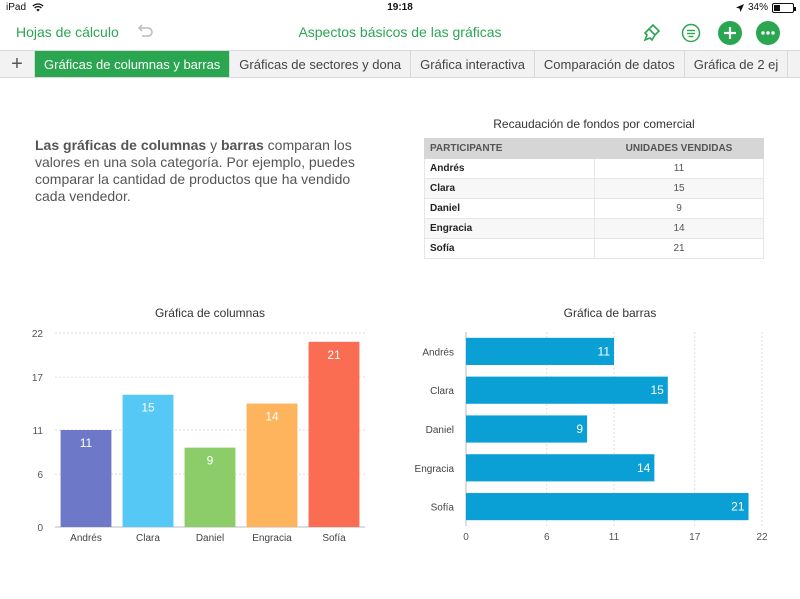 The width and height of the screenshot is (800, 599). I want to click on y-tick-label: 22, so click(38, 334).